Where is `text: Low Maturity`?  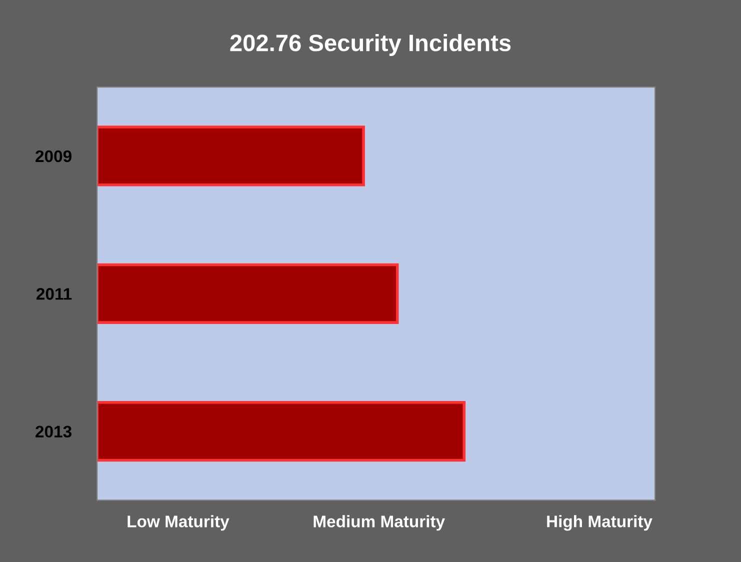 text: Low Maturity is located at coordinates (179, 523).